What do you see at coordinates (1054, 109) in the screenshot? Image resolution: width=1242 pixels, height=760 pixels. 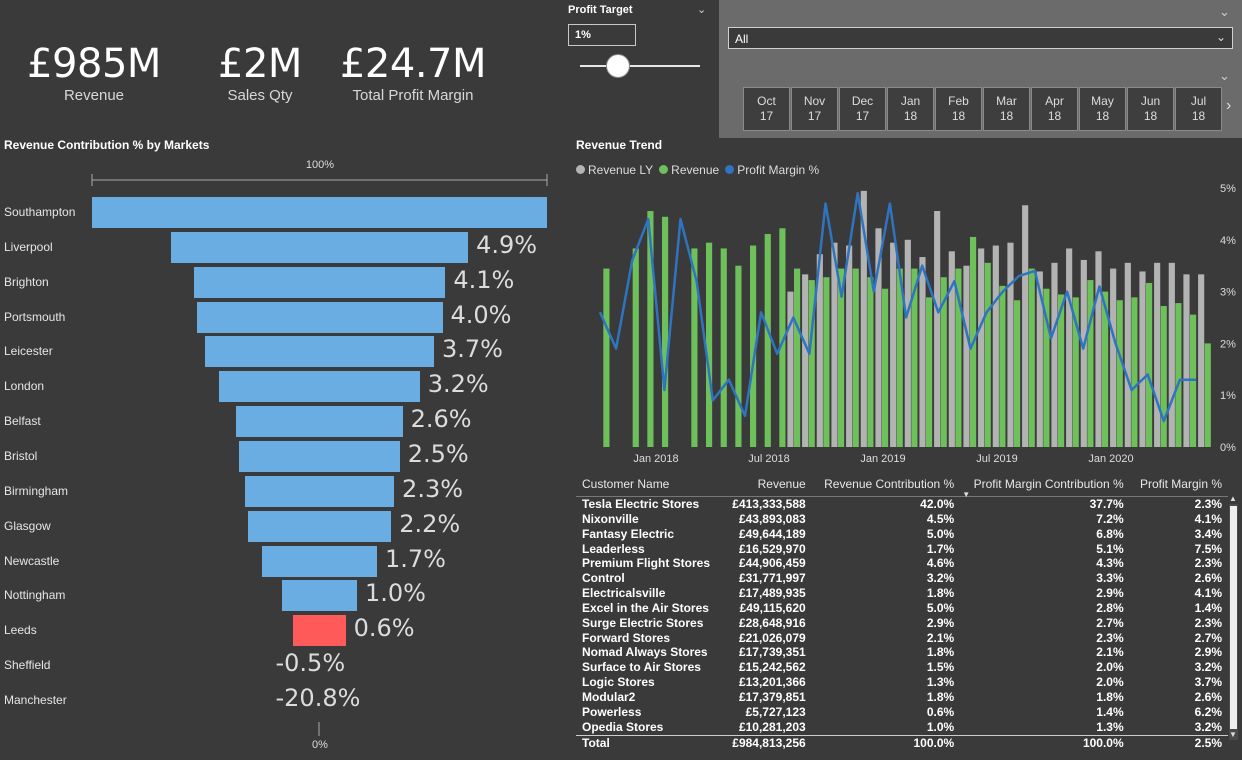 I see `month-tile: Apr 18` at bounding box center [1054, 109].